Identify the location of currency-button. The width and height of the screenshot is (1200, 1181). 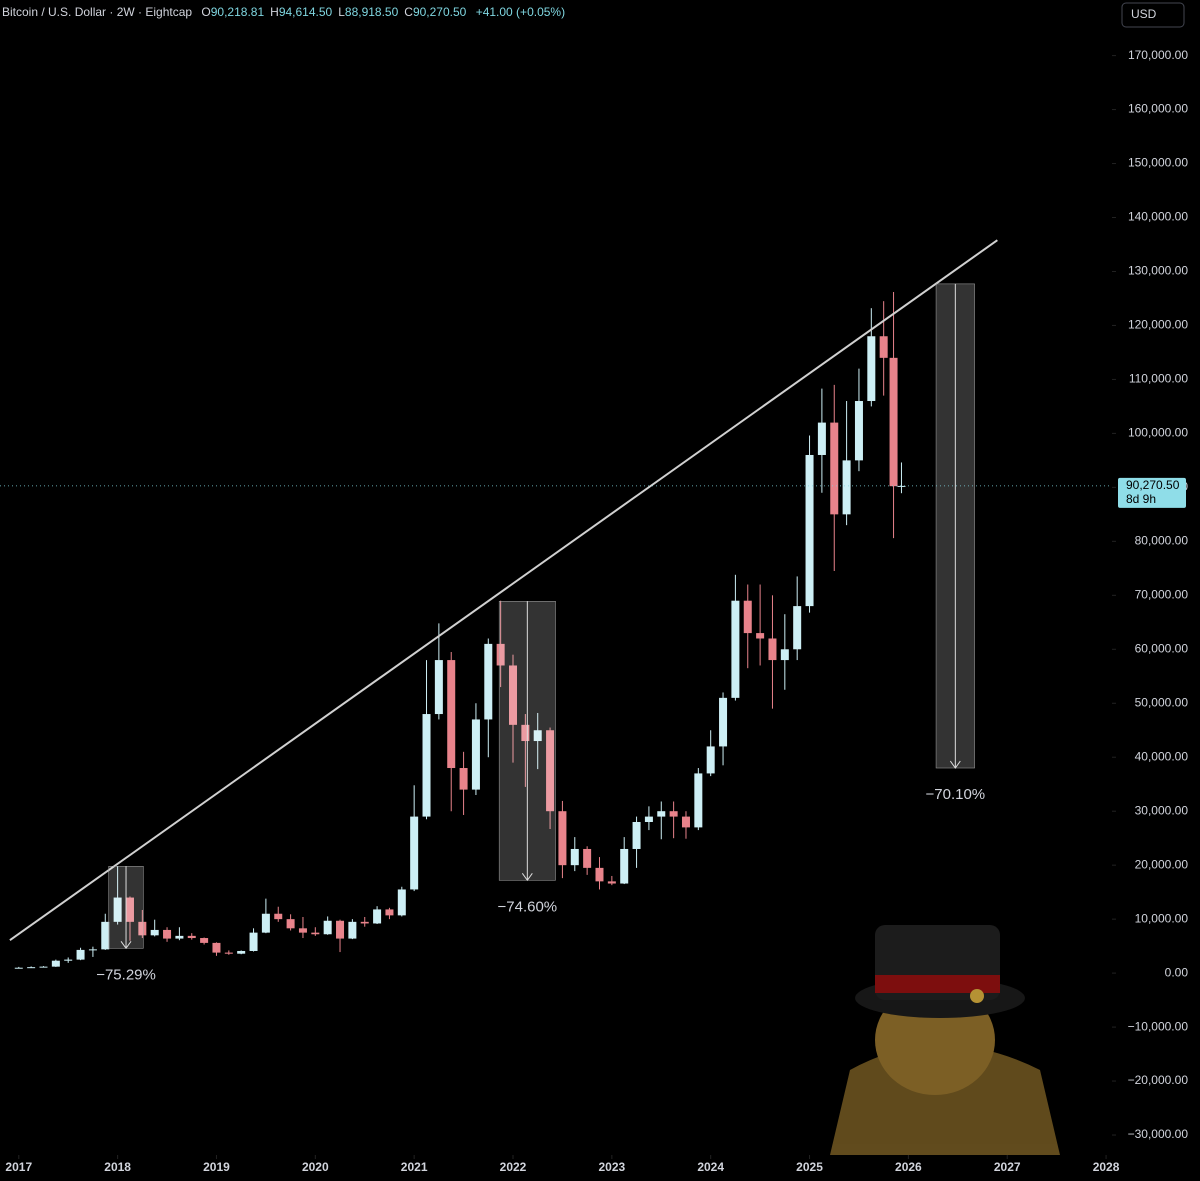
(1153, 15).